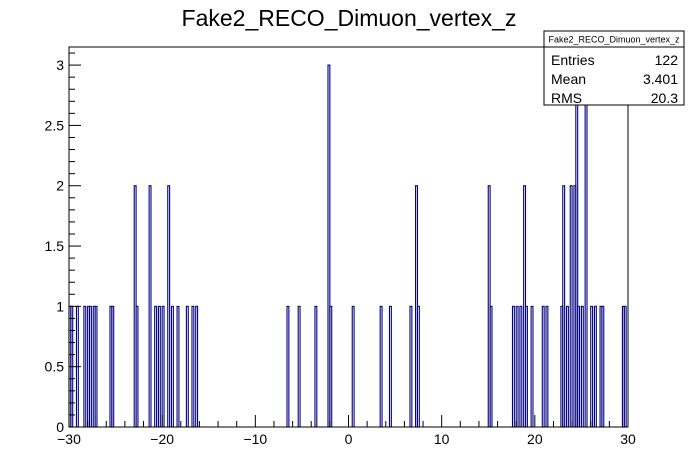 The width and height of the screenshot is (698, 474). I want to click on y-tick-label: 0.5, so click(55, 367).